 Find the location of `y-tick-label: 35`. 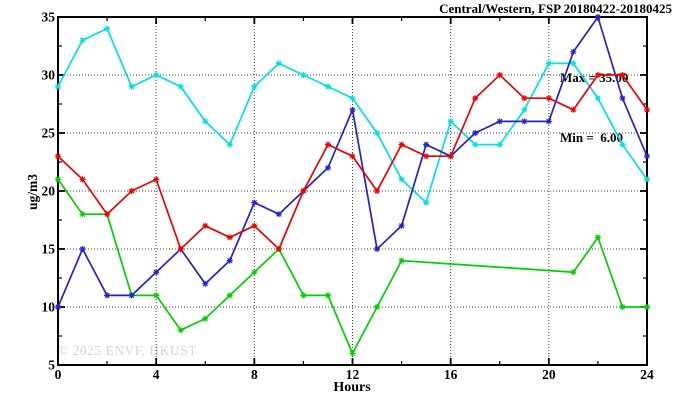

y-tick-label: 35 is located at coordinates (49, 17).